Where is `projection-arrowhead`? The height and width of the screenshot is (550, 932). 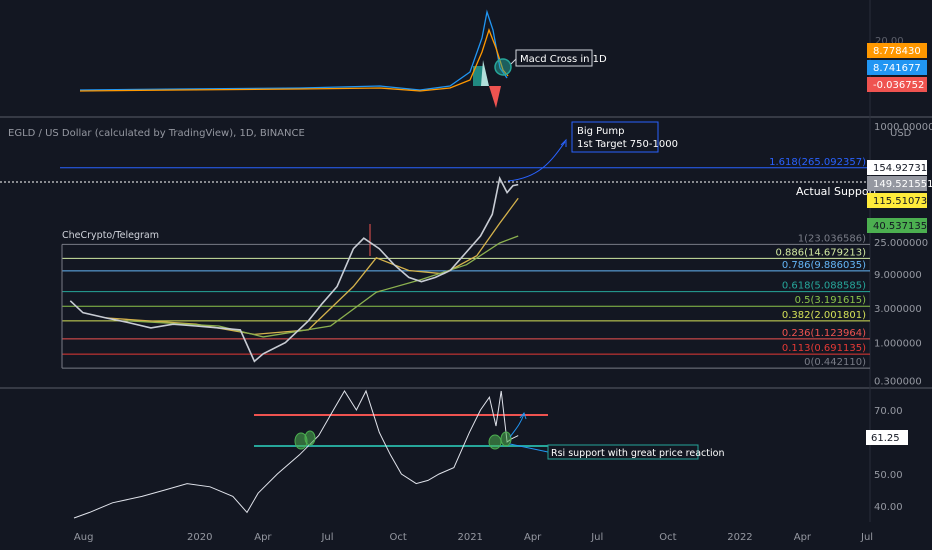
projection-arrowhead is located at coordinates (563, 142).